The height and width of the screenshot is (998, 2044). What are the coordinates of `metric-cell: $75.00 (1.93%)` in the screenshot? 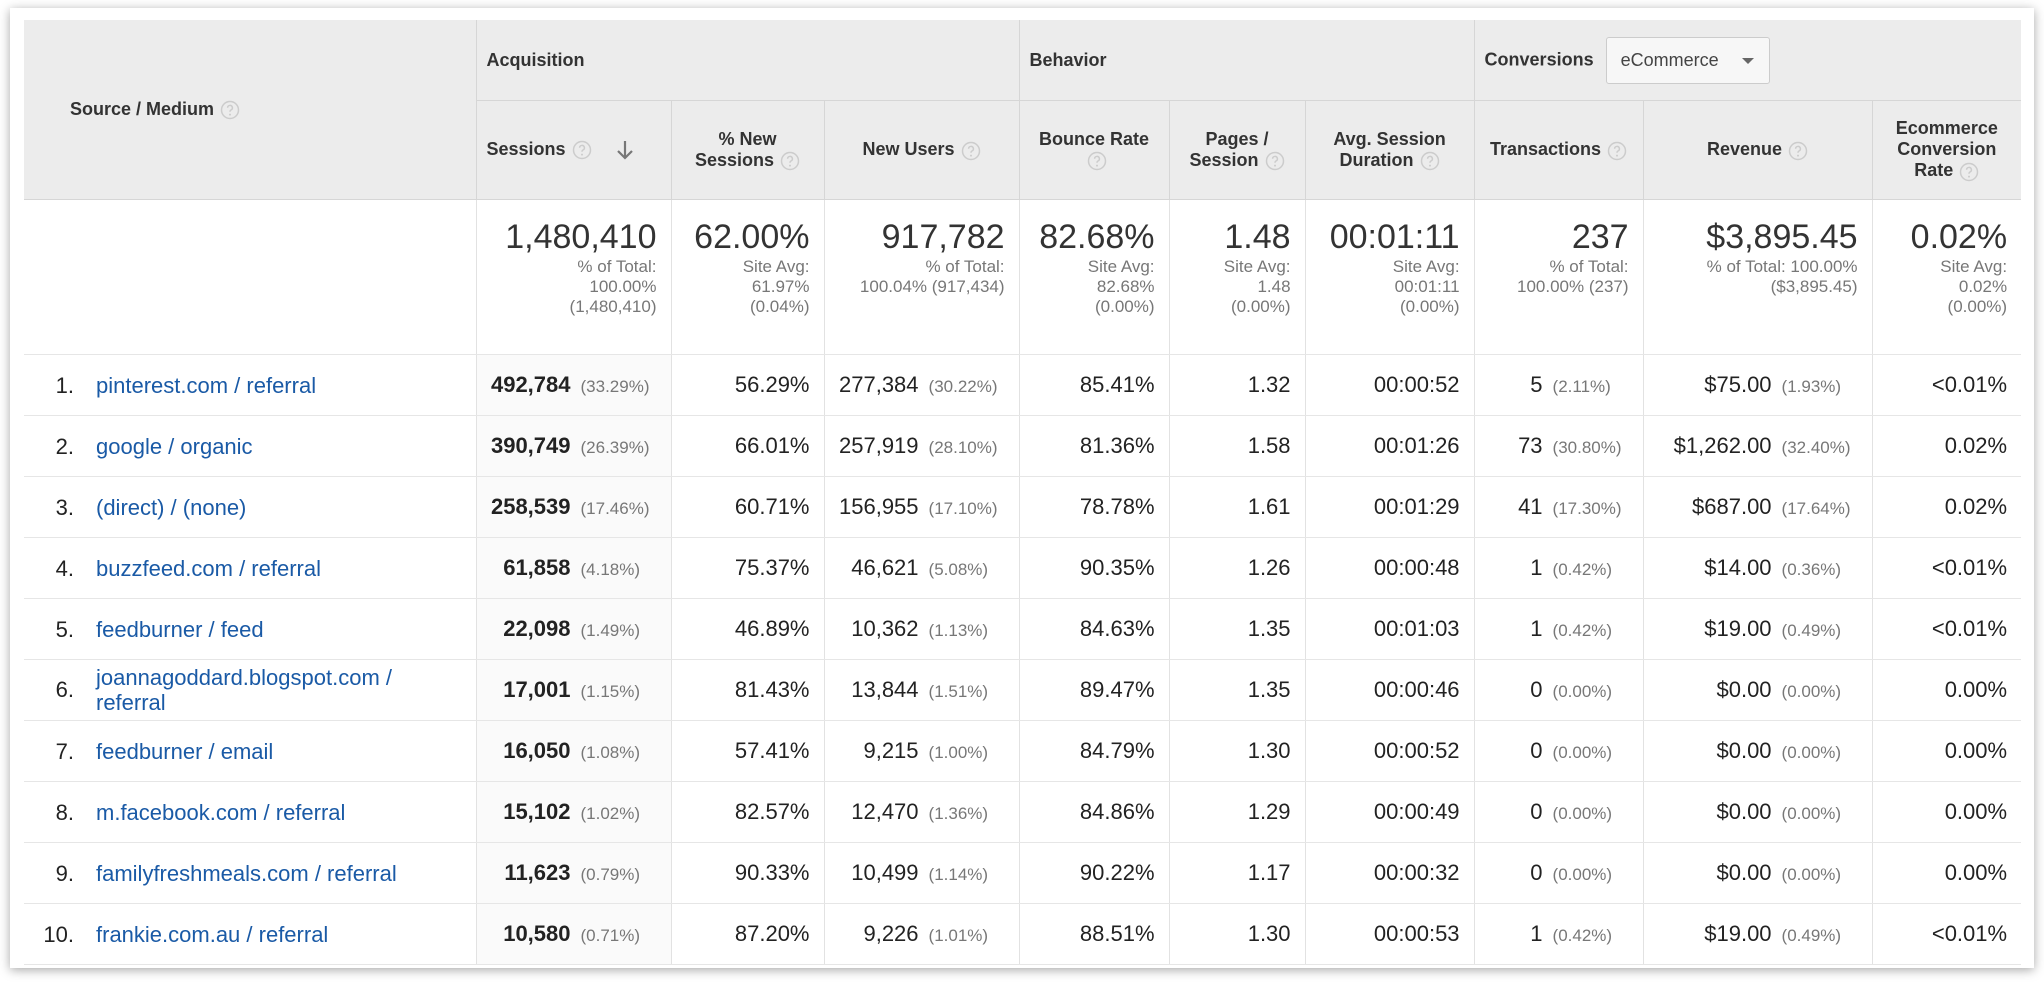 It's located at (1757, 385).